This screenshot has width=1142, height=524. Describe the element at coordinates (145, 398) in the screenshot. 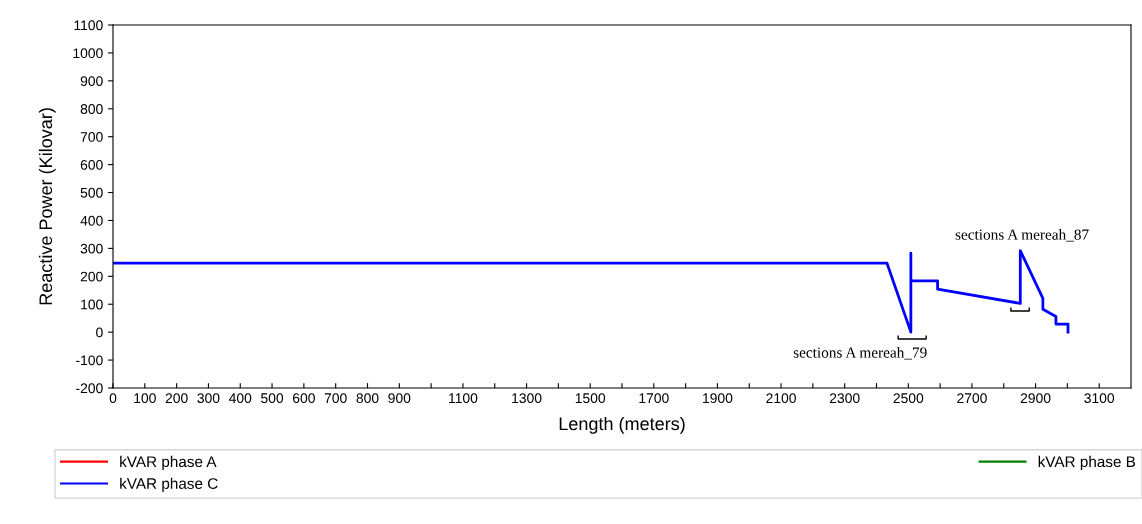

I see `x-tick-label: 100` at that location.